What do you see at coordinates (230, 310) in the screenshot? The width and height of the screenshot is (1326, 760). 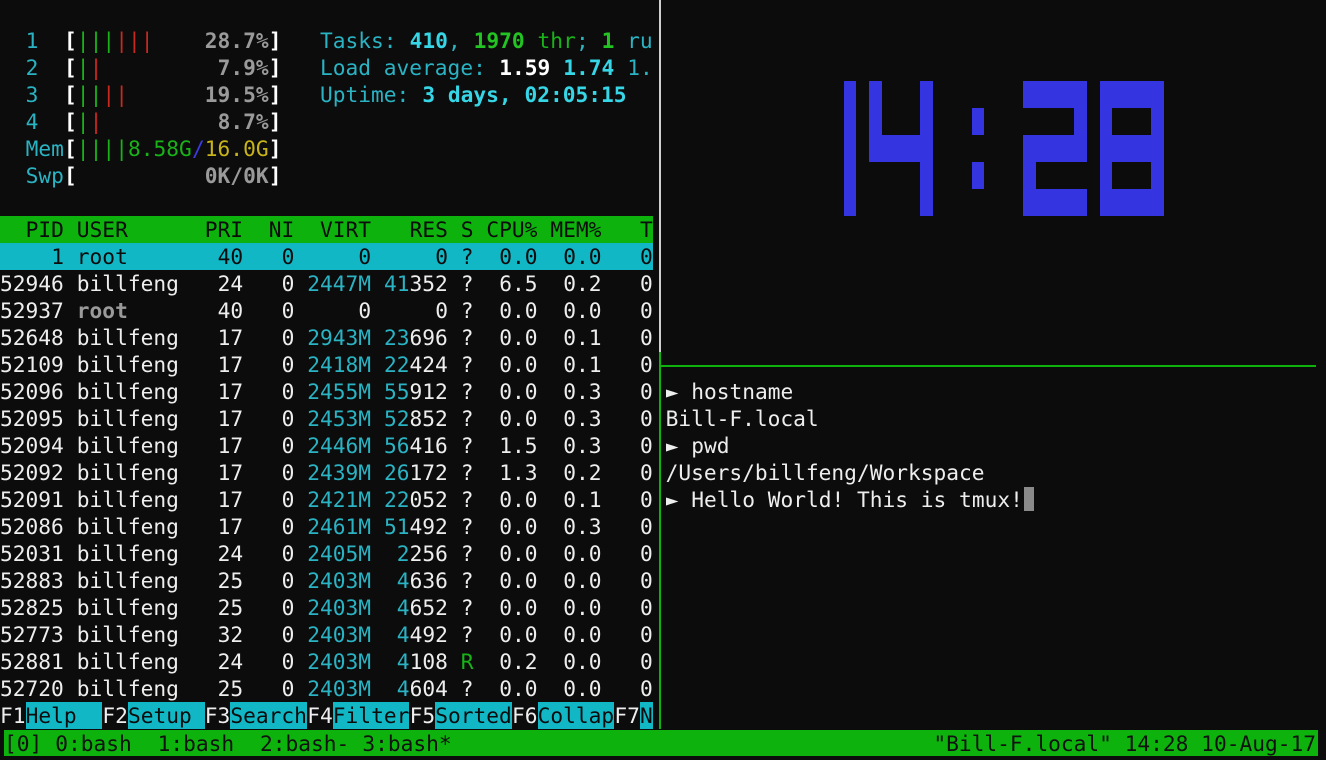 I see `process-pri: 40` at bounding box center [230, 310].